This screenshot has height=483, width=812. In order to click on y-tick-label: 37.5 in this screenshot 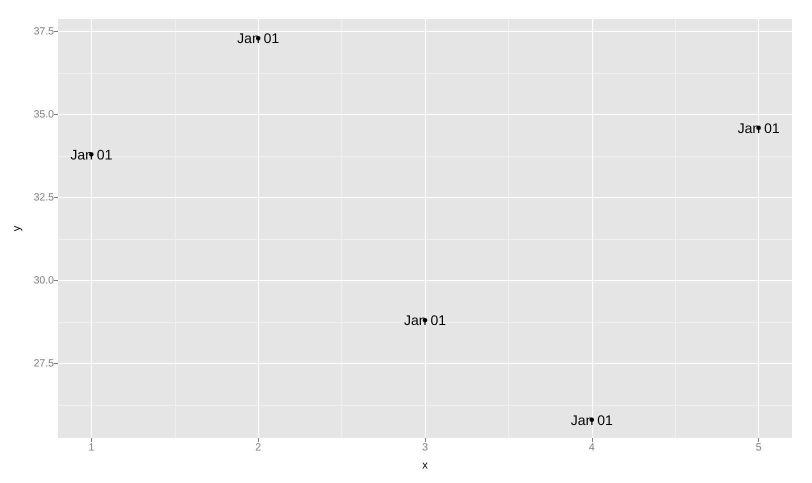, I will do `click(44, 32)`.